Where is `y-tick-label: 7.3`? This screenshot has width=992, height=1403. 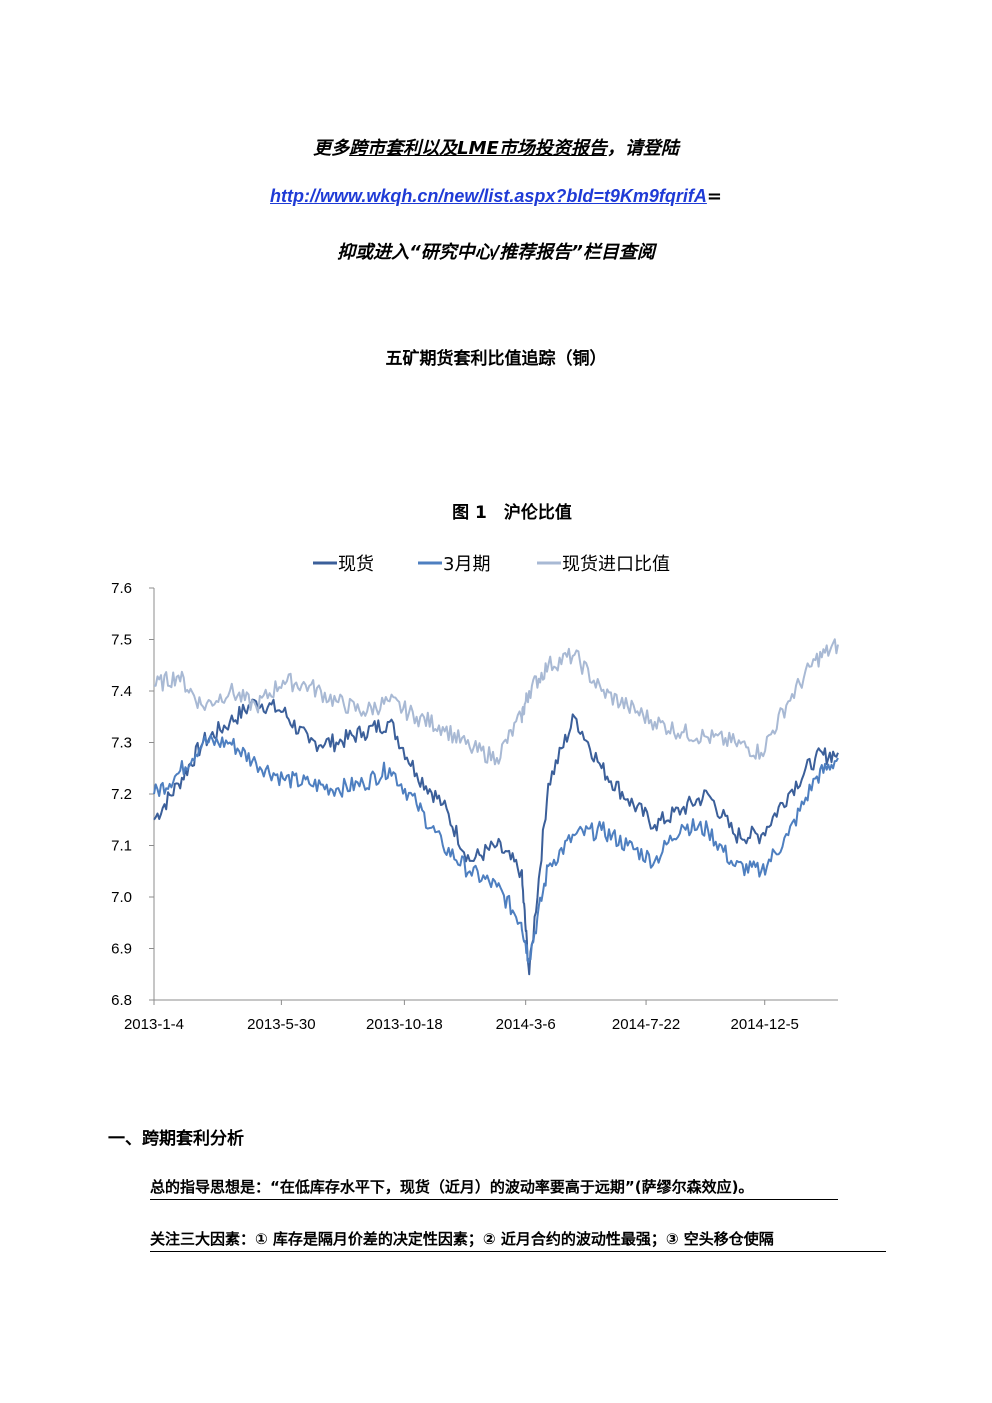 y-tick-label: 7.3 is located at coordinates (121, 743).